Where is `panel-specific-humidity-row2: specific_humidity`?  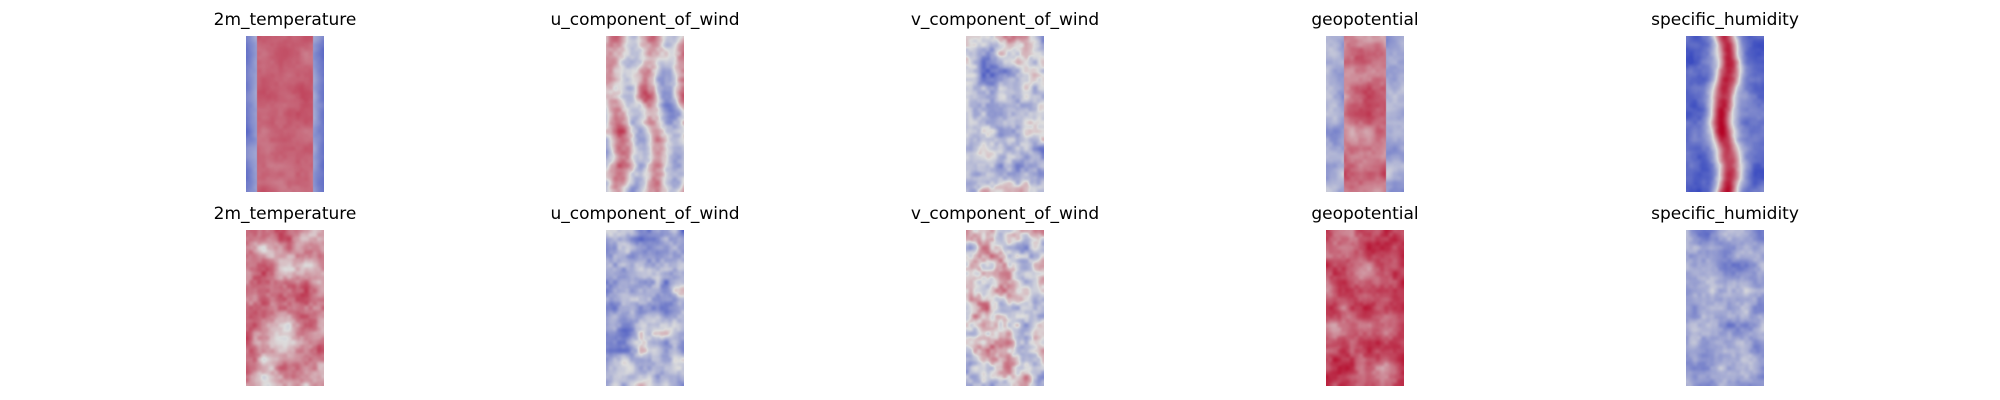
panel-specific-humidity-row2: specific_humidity is located at coordinates (1725, 290).